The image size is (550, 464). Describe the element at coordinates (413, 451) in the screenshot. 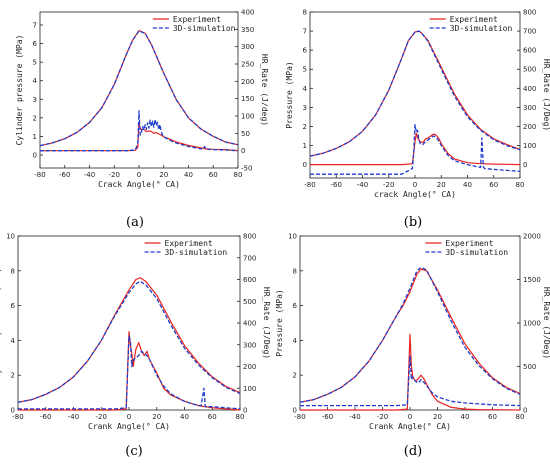

I see `panel-label: (d)` at that location.